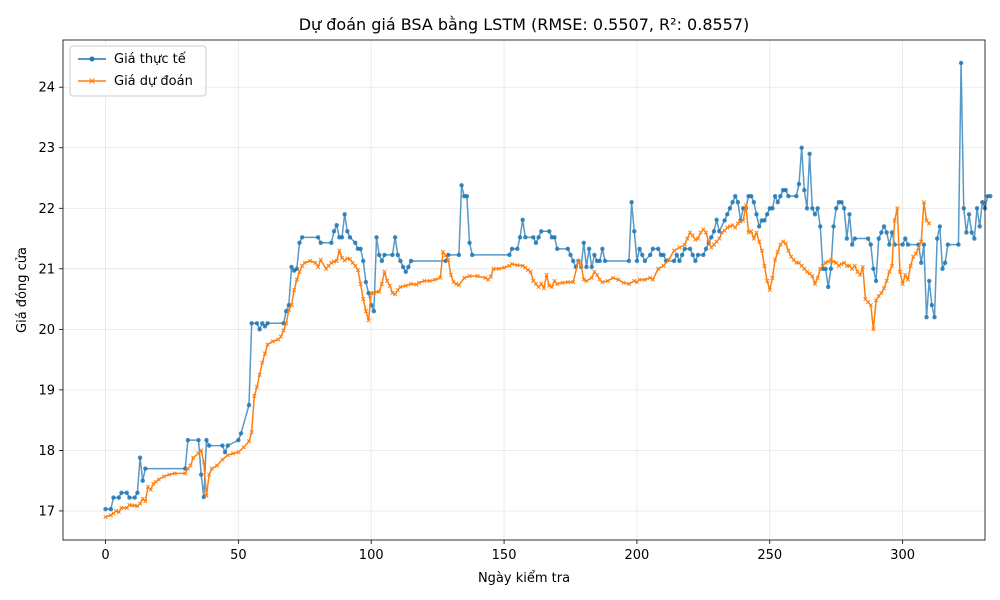 The height and width of the screenshot is (600, 1000). What do you see at coordinates (769, 555) in the screenshot?
I see `x-tick-label: 250` at bounding box center [769, 555].